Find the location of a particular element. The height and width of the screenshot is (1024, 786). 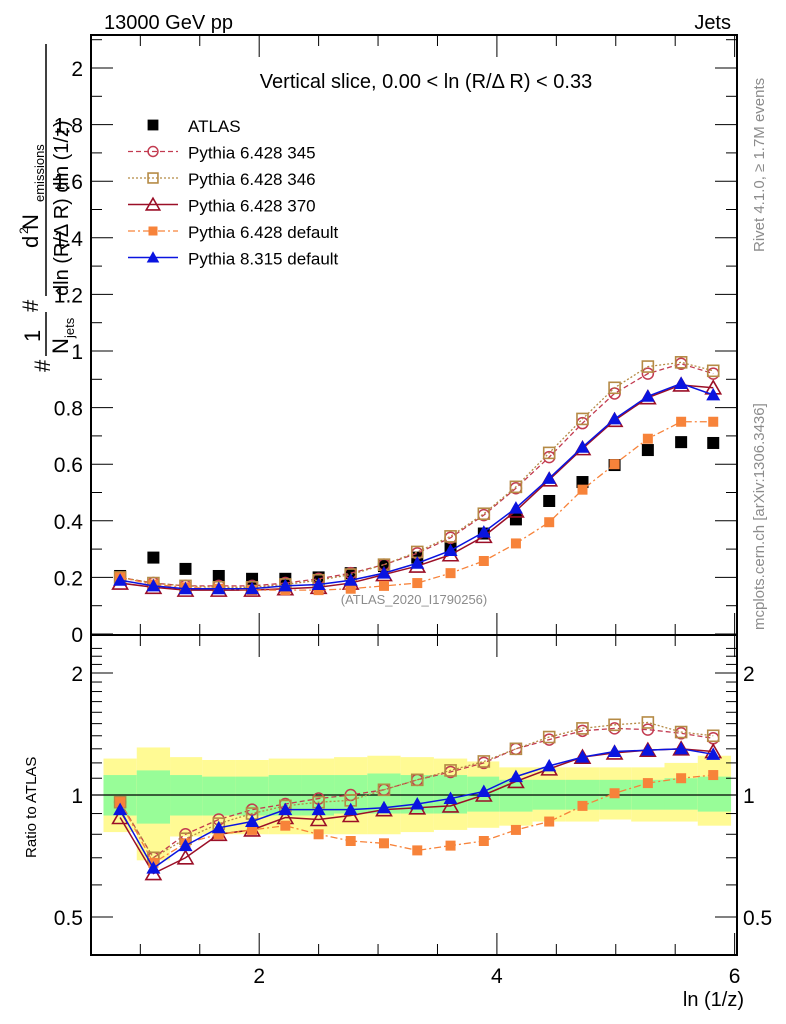

ylabel-jets-sub: jets is located at coordinates (69, 328).